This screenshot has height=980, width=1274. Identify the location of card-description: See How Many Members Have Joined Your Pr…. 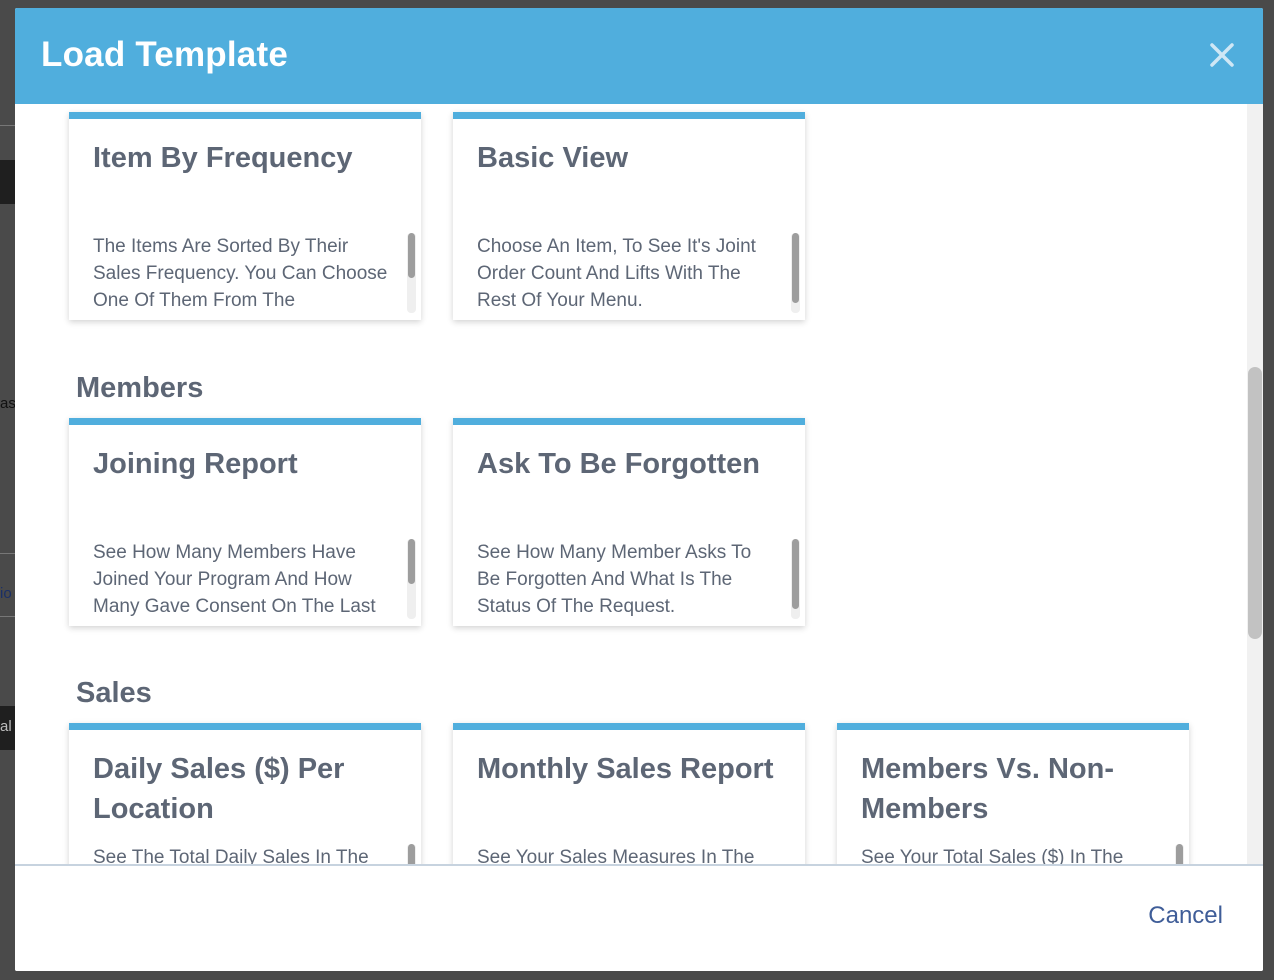
(234, 579).